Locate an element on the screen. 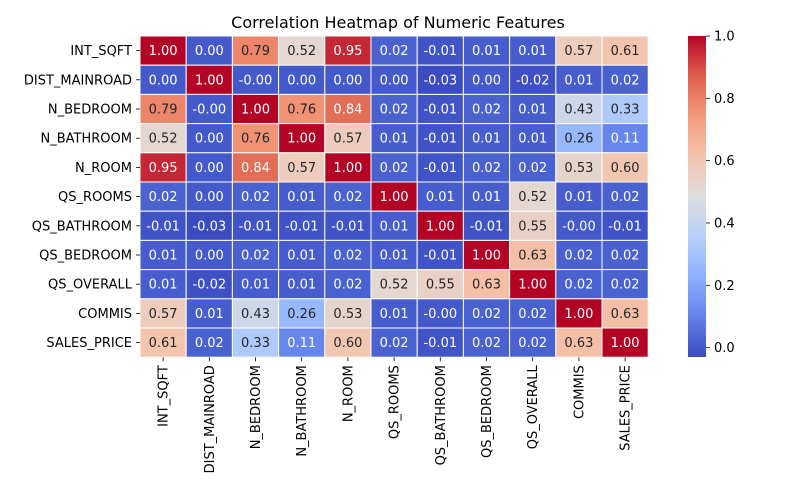 The width and height of the screenshot is (800, 504). cell-value-label: 0.55 is located at coordinates (532, 226).